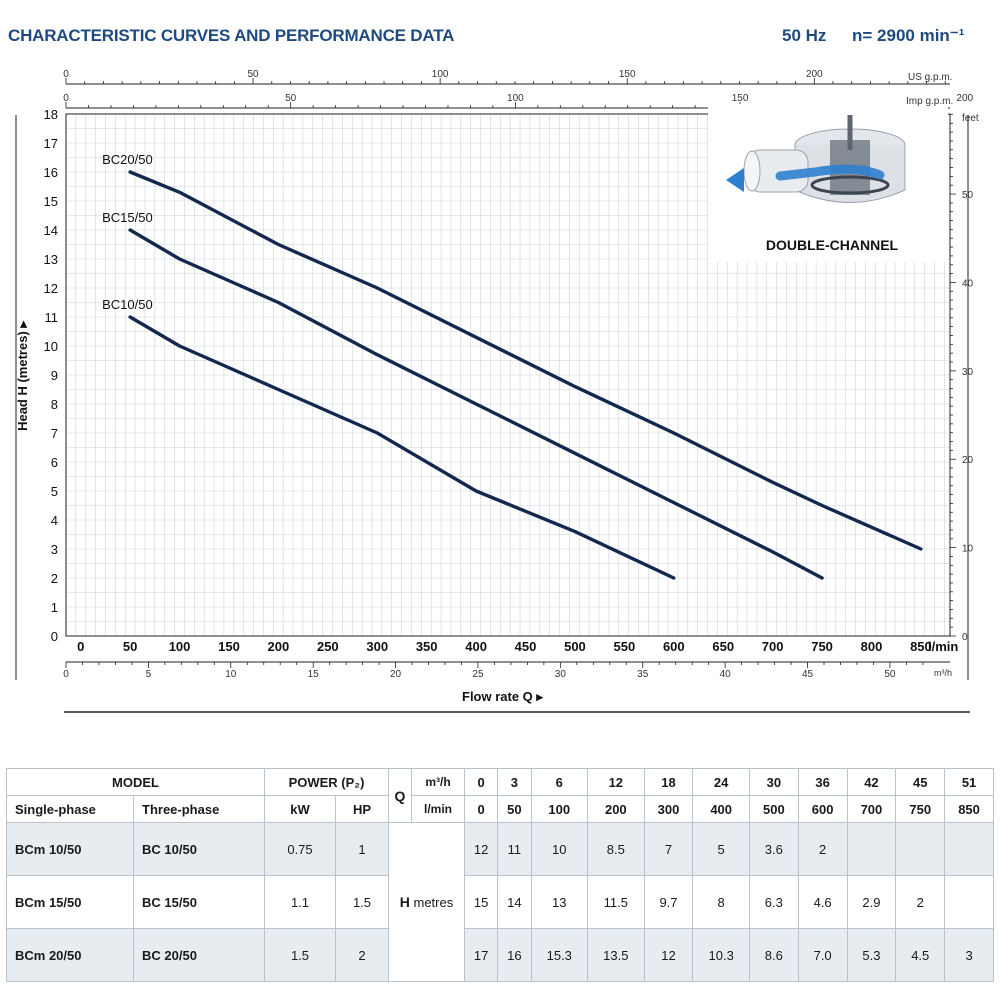  Describe the element at coordinates (627, 74) in the screenshot. I see `us-gpm-tick-label: 150` at that location.